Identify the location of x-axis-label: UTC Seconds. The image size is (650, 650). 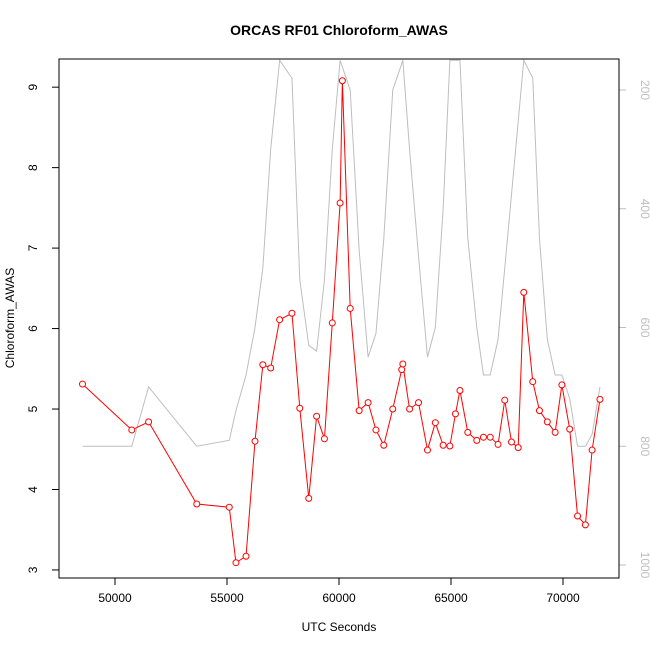
(339, 627).